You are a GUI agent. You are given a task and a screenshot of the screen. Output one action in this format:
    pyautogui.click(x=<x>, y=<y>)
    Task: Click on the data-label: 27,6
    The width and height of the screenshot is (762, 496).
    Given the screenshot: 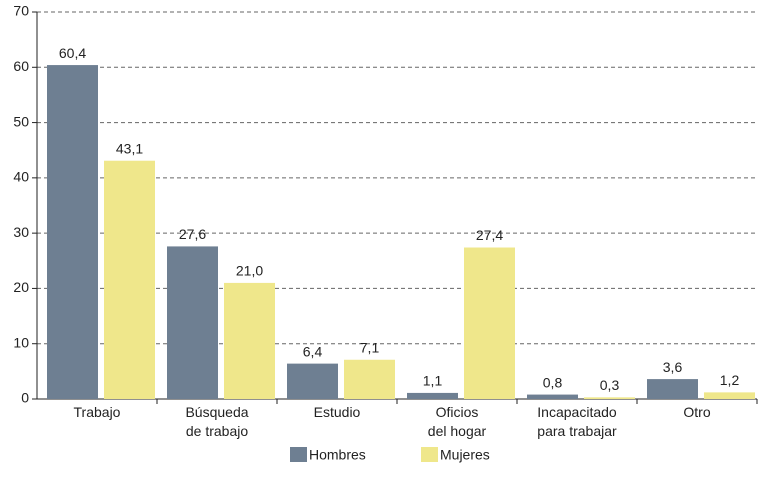 What is the action you would take?
    pyautogui.click(x=192, y=234)
    